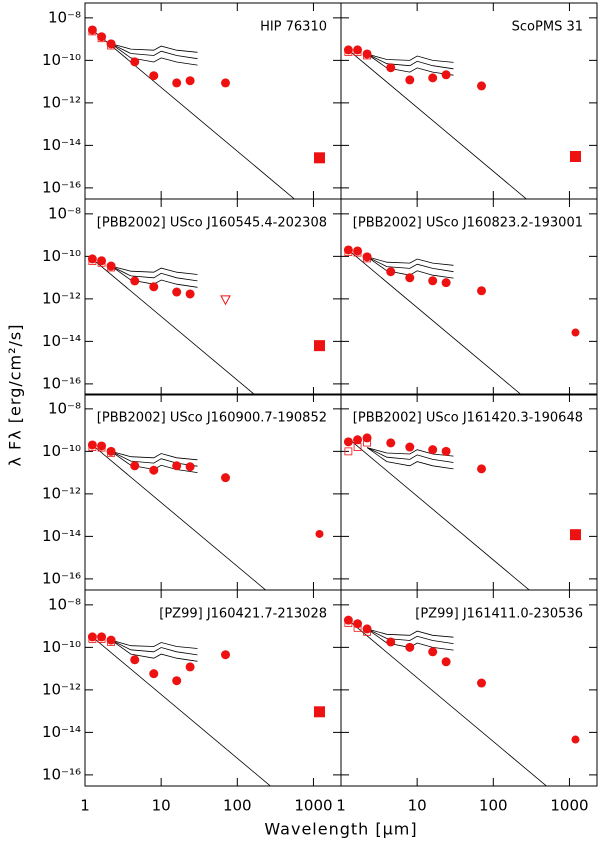  Describe the element at coordinates (468, 223) in the screenshot. I see `panel-title: [PBB2002] USco J160823.2-193001` at that location.